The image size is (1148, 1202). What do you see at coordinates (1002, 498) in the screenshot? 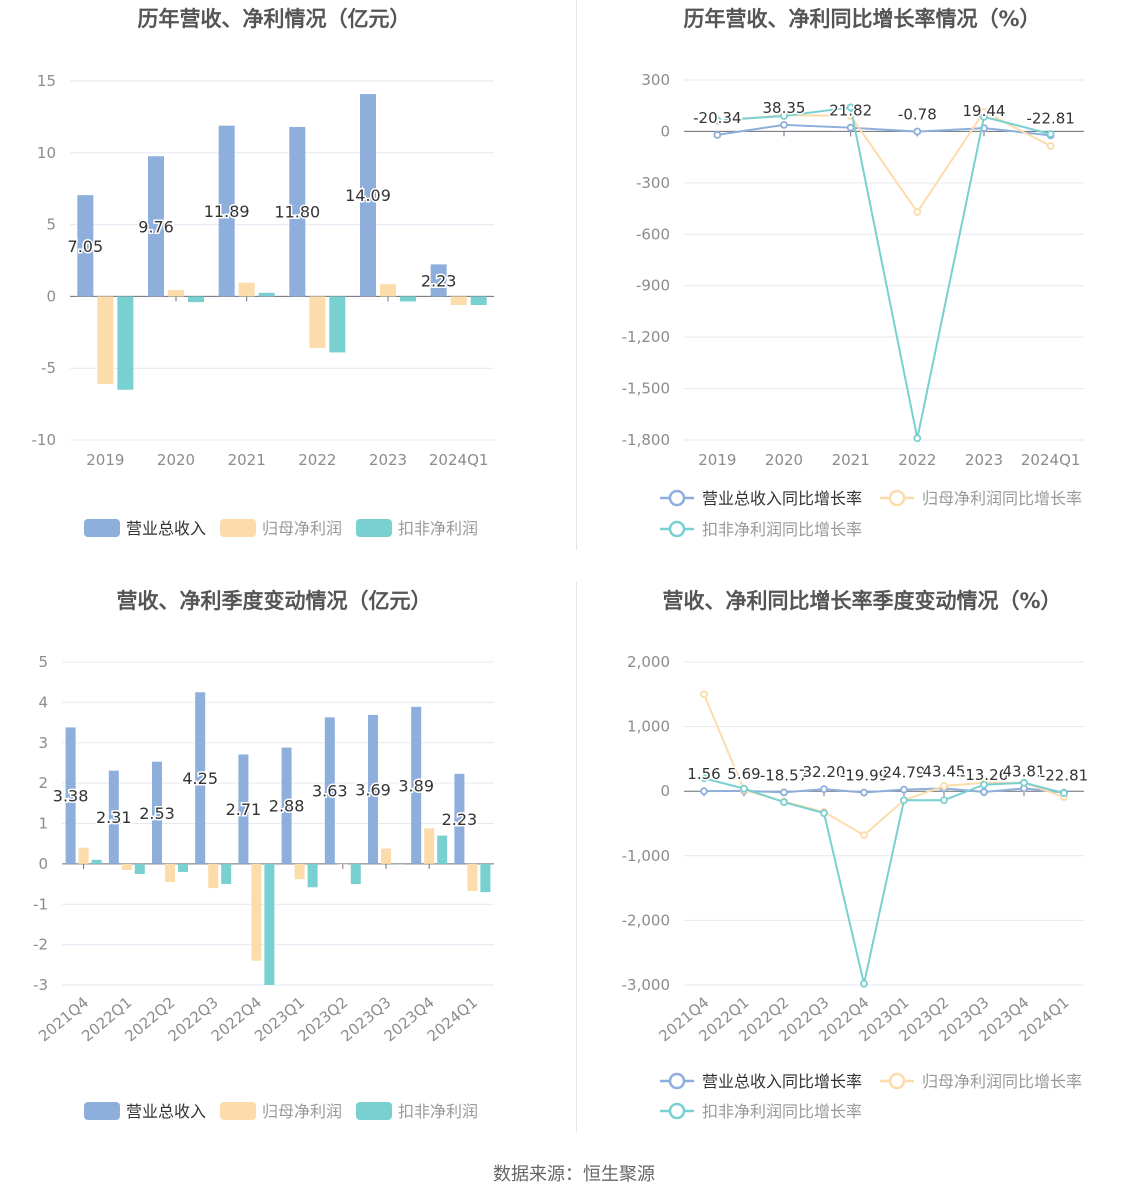
I see `legend-label: 归母净利润同比增长率` at bounding box center [1002, 498].